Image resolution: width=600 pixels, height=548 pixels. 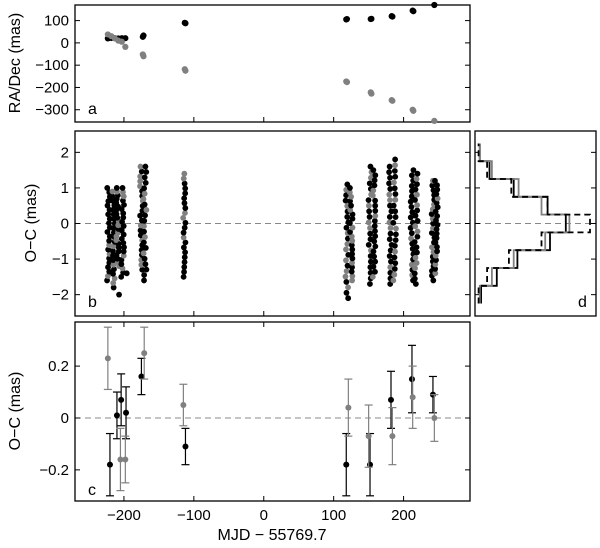 What do you see at coordinates (92, 109) in the screenshot?
I see `panel-a-letter: a` at bounding box center [92, 109].